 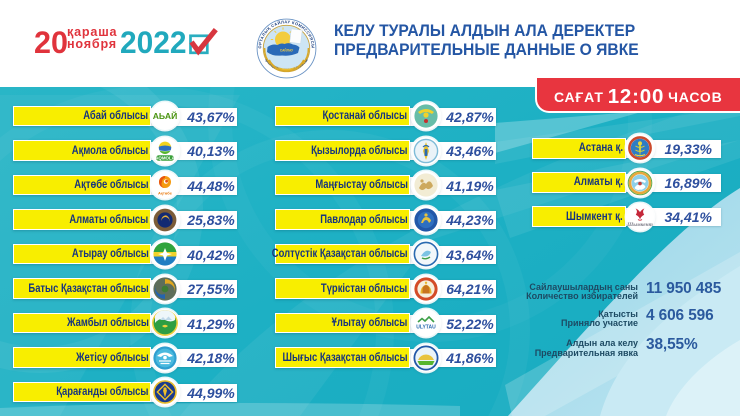 I want to click on svg-text: САЙЛАУ, so click(x=286, y=50).